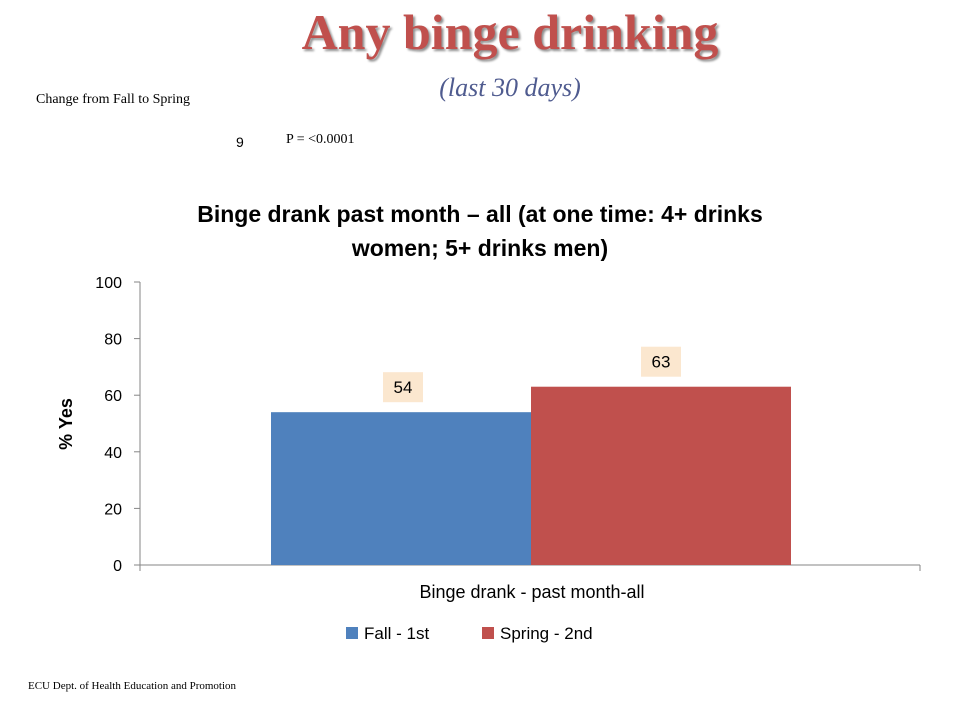 The width and height of the screenshot is (960, 720). What do you see at coordinates (320, 139) in the screenshot?
I see `p-value: P = <0.0001` at bounding box center [320, 139].